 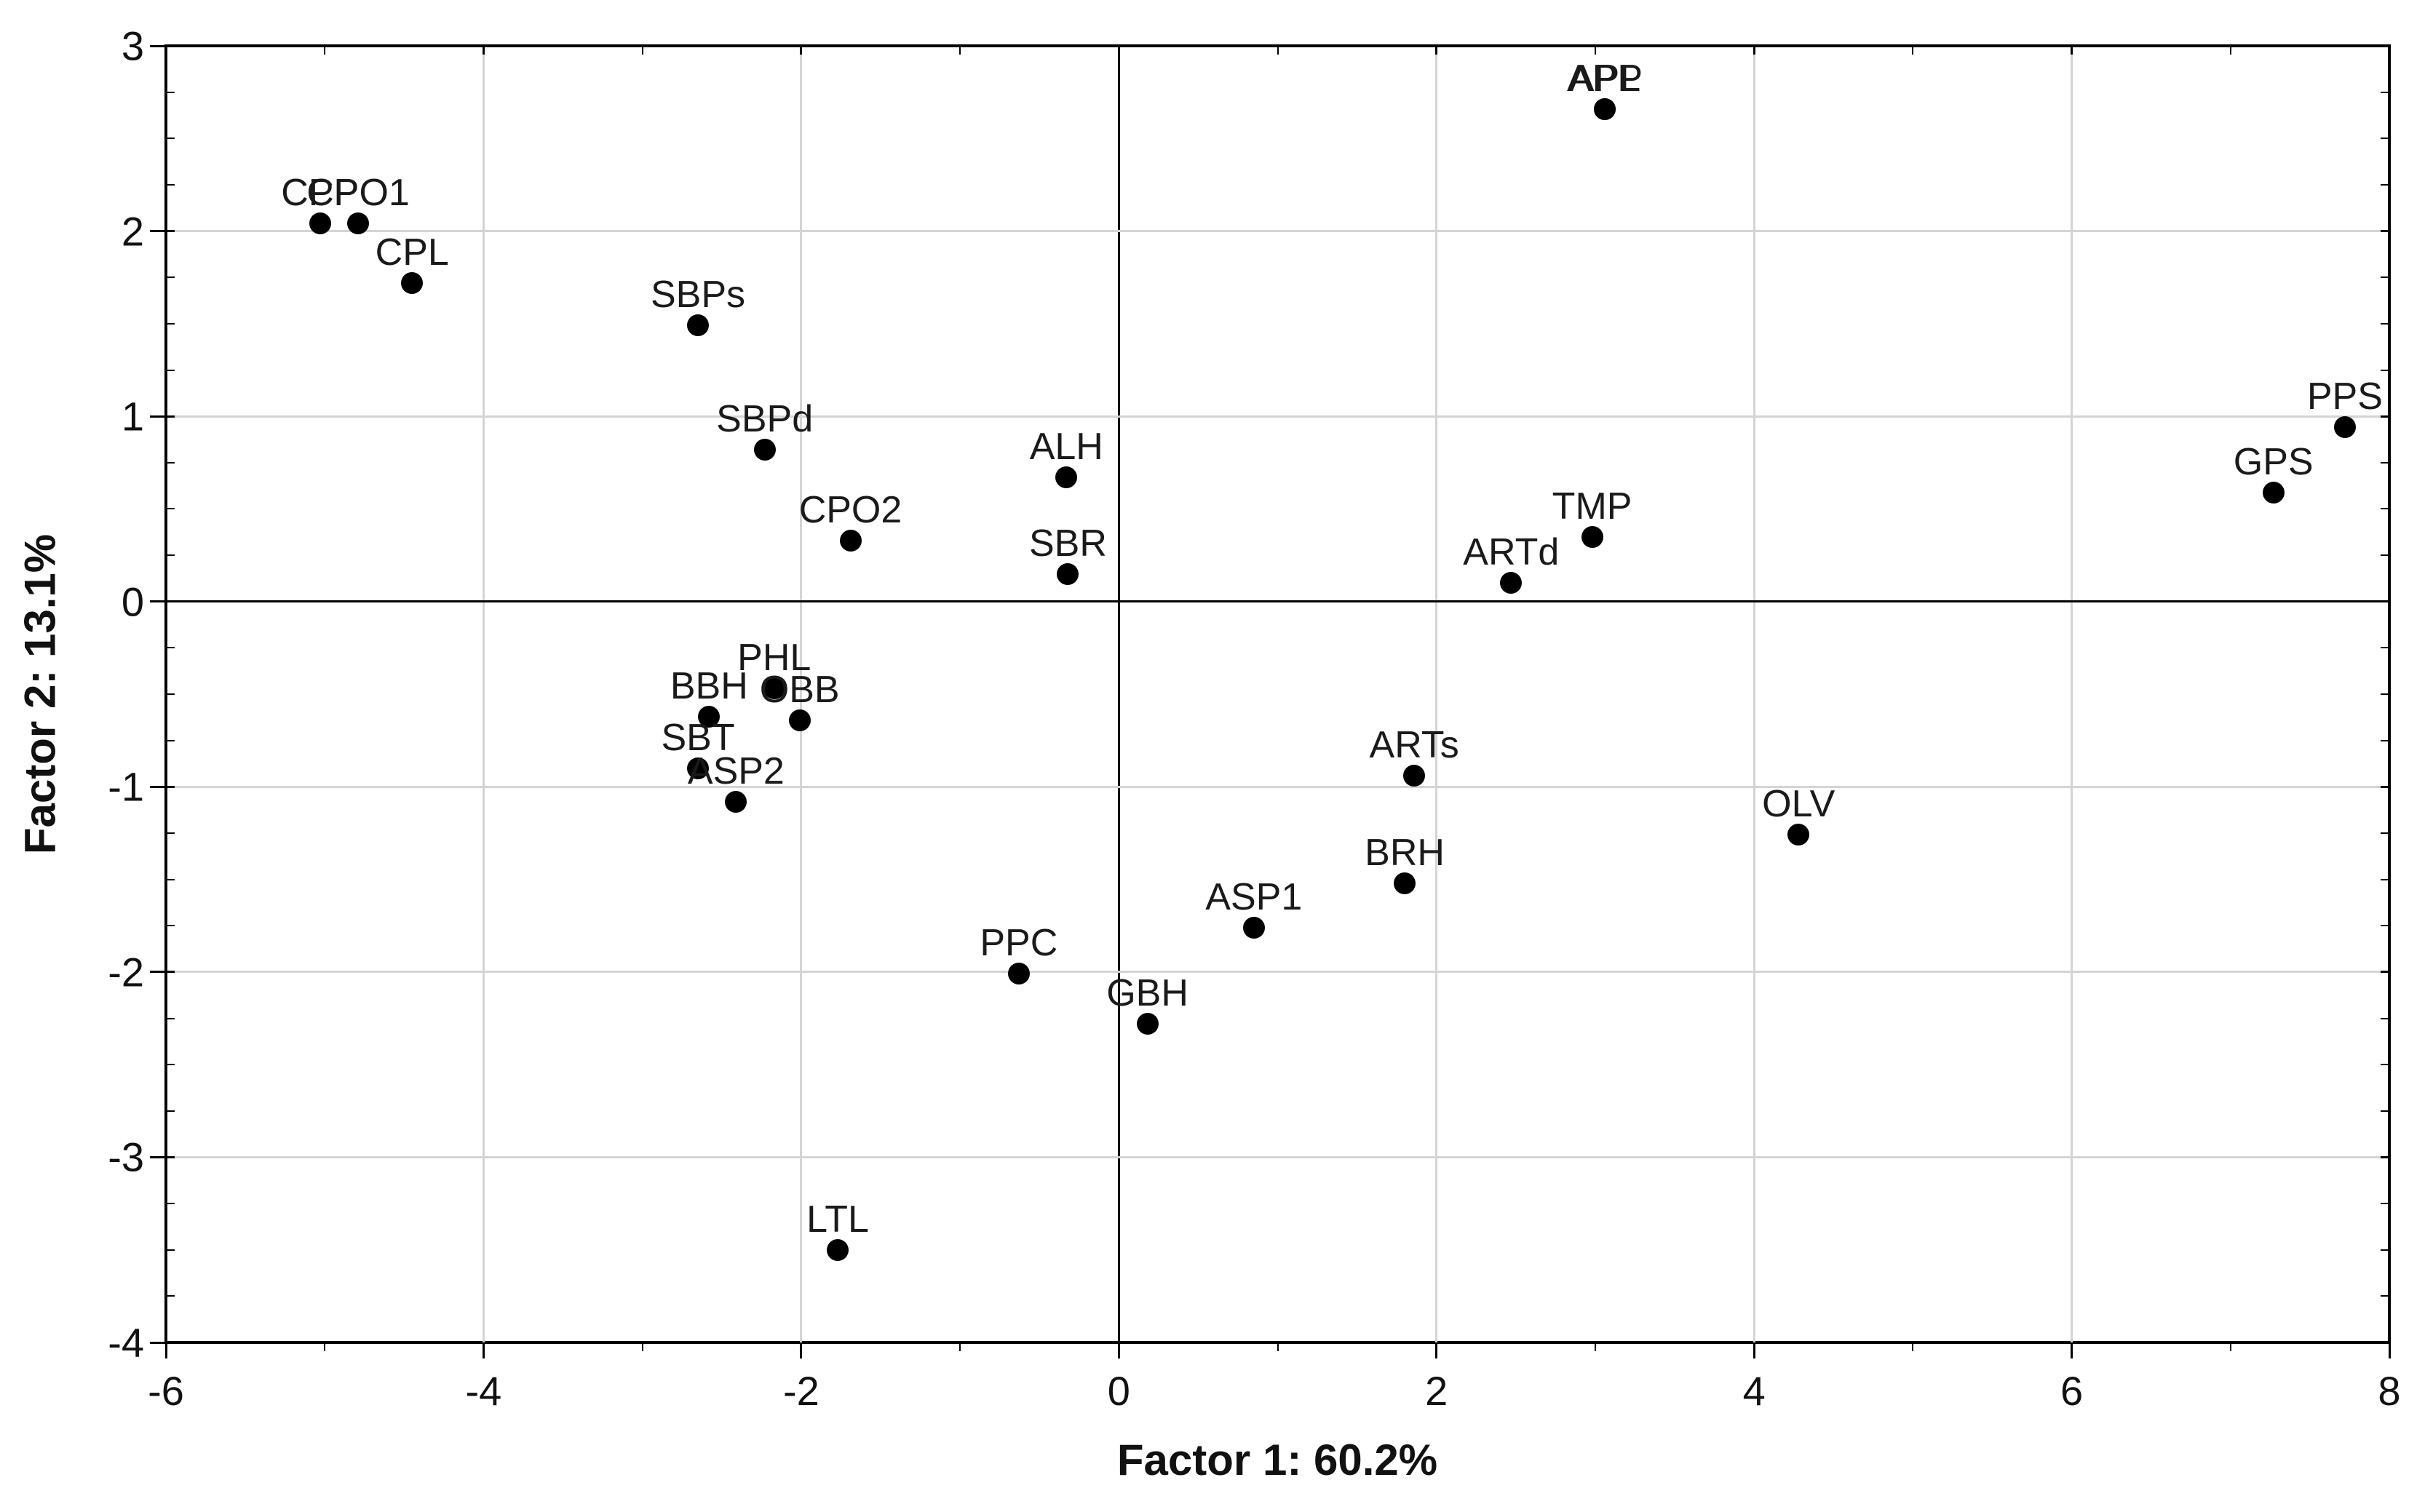 What do you see at coordinates (2072, 1391) in the screenshot?
I see `x-tick-label: 6` at bounding box center [2072, 1391].